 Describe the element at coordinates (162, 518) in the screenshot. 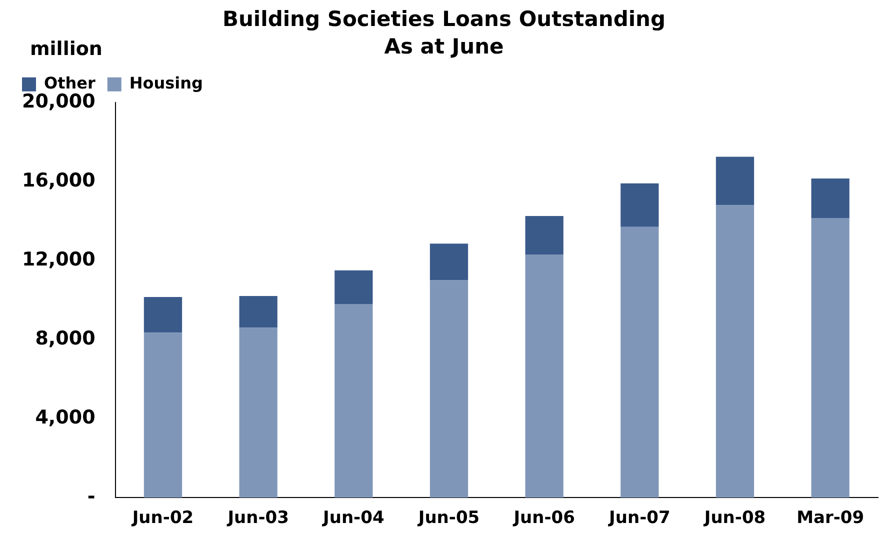

I see `x-tick-label: Jun-02` at that location.